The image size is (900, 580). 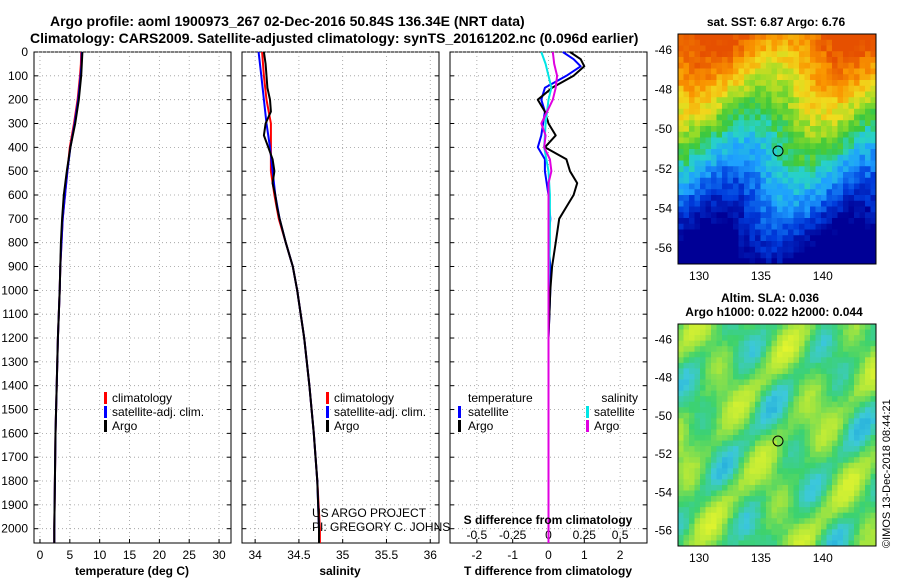 What do you see at coordinates (100, 555) in the screenshot?
I see `x-tick-label: 10` at bounding box center [100, 555].